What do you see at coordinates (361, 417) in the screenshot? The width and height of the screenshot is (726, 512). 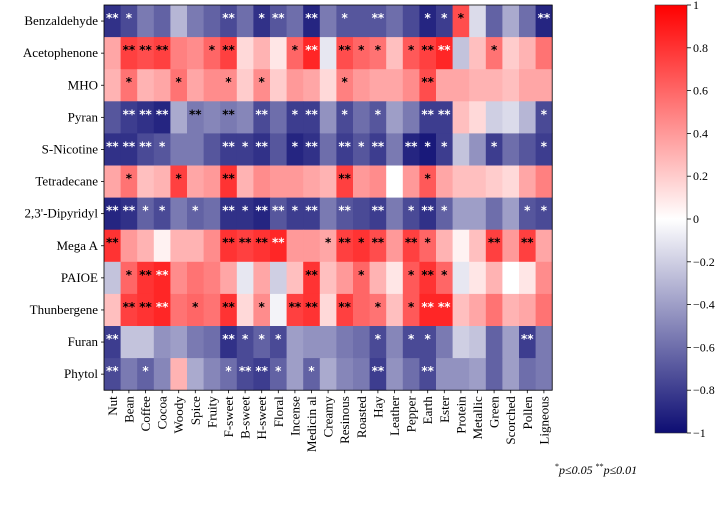 I see `column-label: Roasted` at bounding box center [361, 417].